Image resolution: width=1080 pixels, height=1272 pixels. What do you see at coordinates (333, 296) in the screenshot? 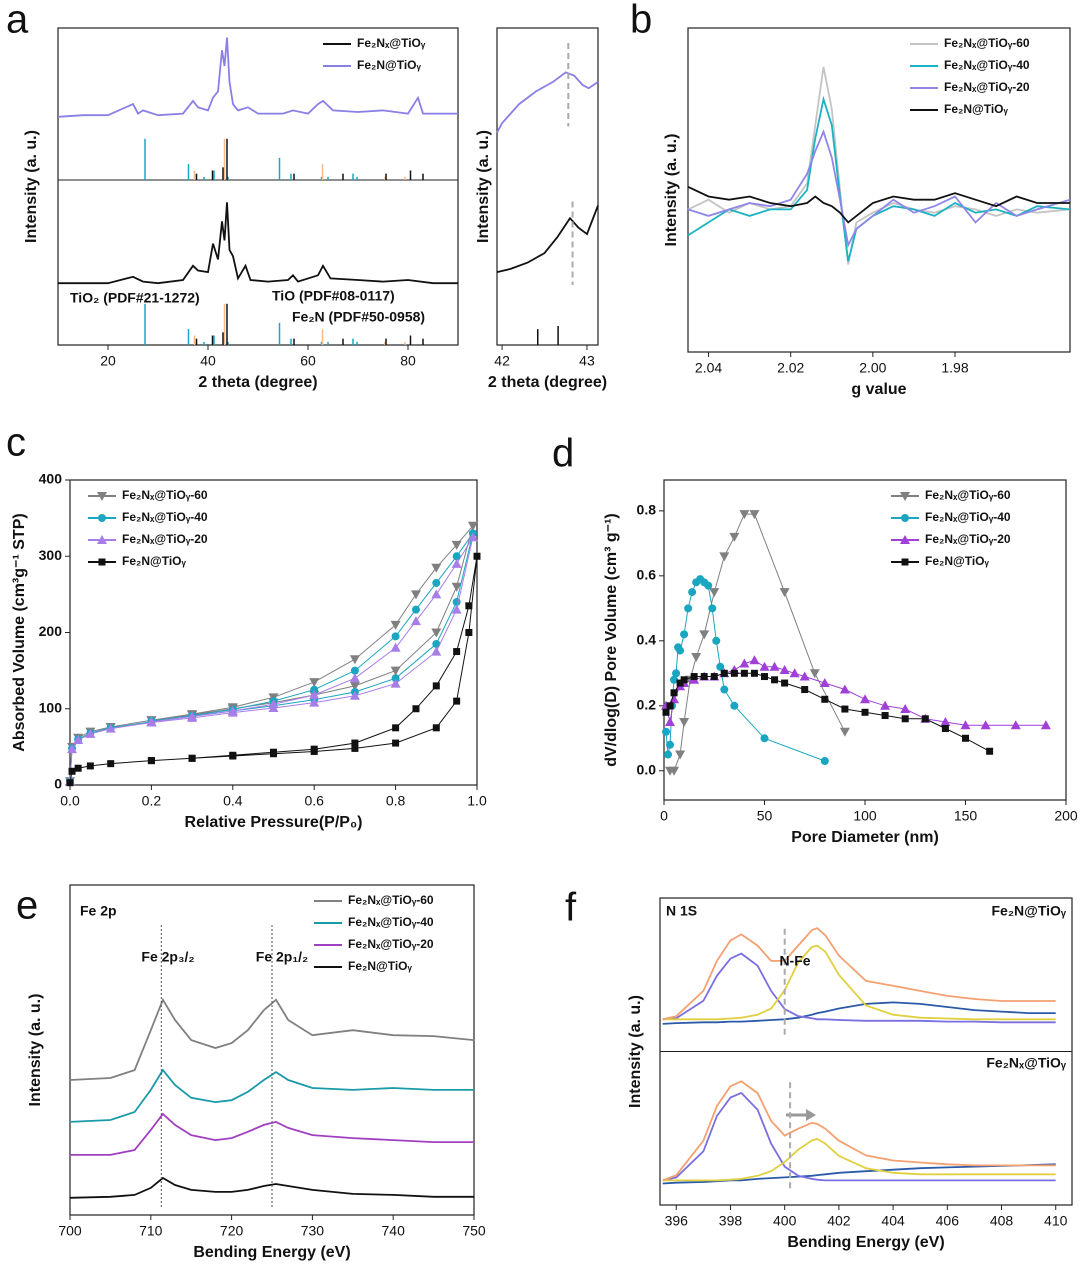
I see `reference-label: TiO (PDF#08-0117)` at bounding box center [333, 296].